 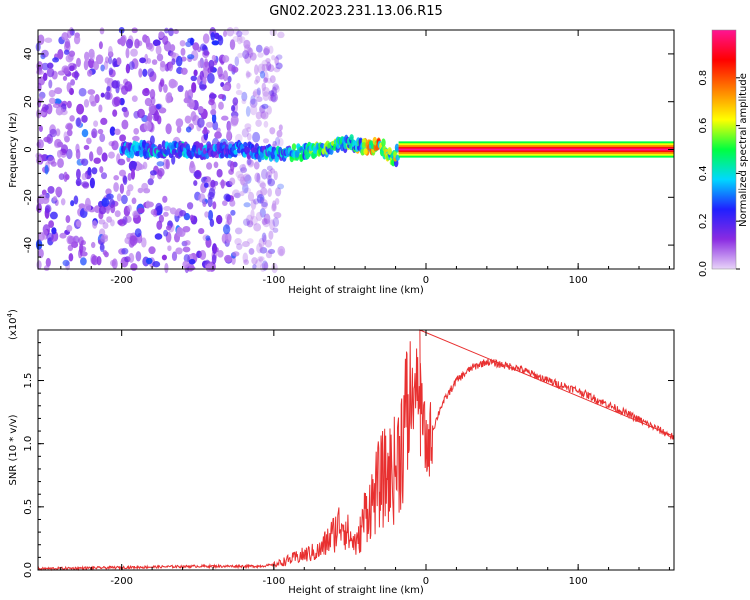 What do you see at coordinates (356, 11) in the screenshot?
I see `chart-title: GN02.2023.231.13.06.R15` at bounding box center [356, 11].